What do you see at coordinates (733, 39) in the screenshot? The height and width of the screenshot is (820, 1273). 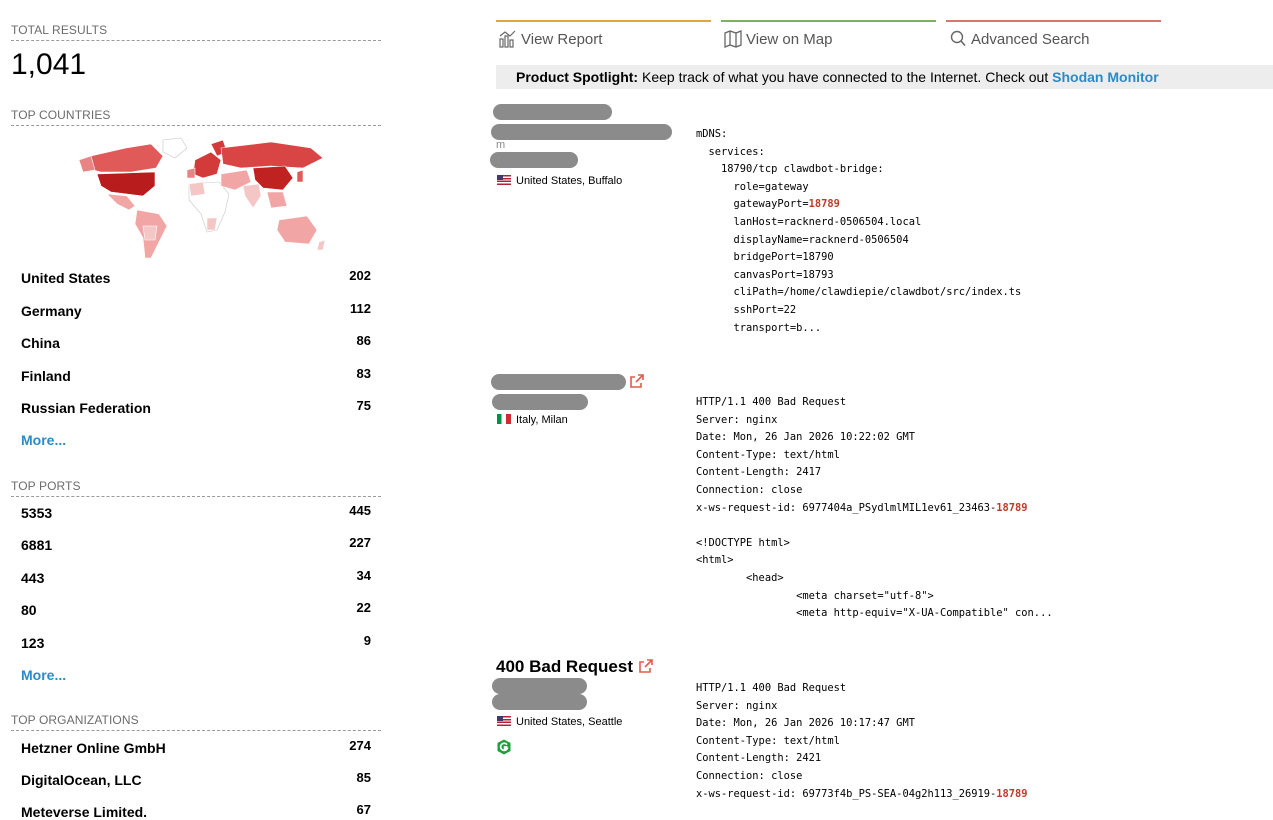 I see `map-icon` at bounding box center [733, 39].